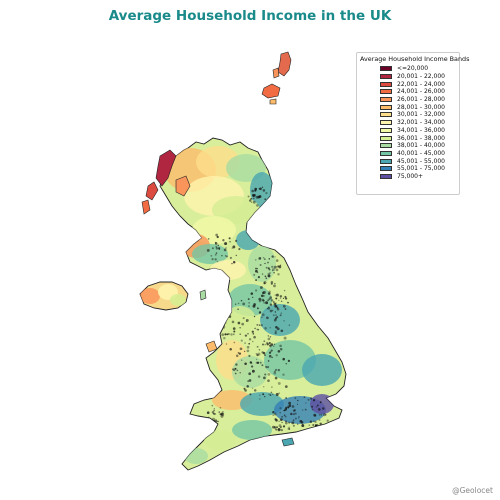  What do you see at coordinates (408, 154) in the screenshot?
I see `legend-item: 40,001 - 45,000` at bounding box center [408, 154].